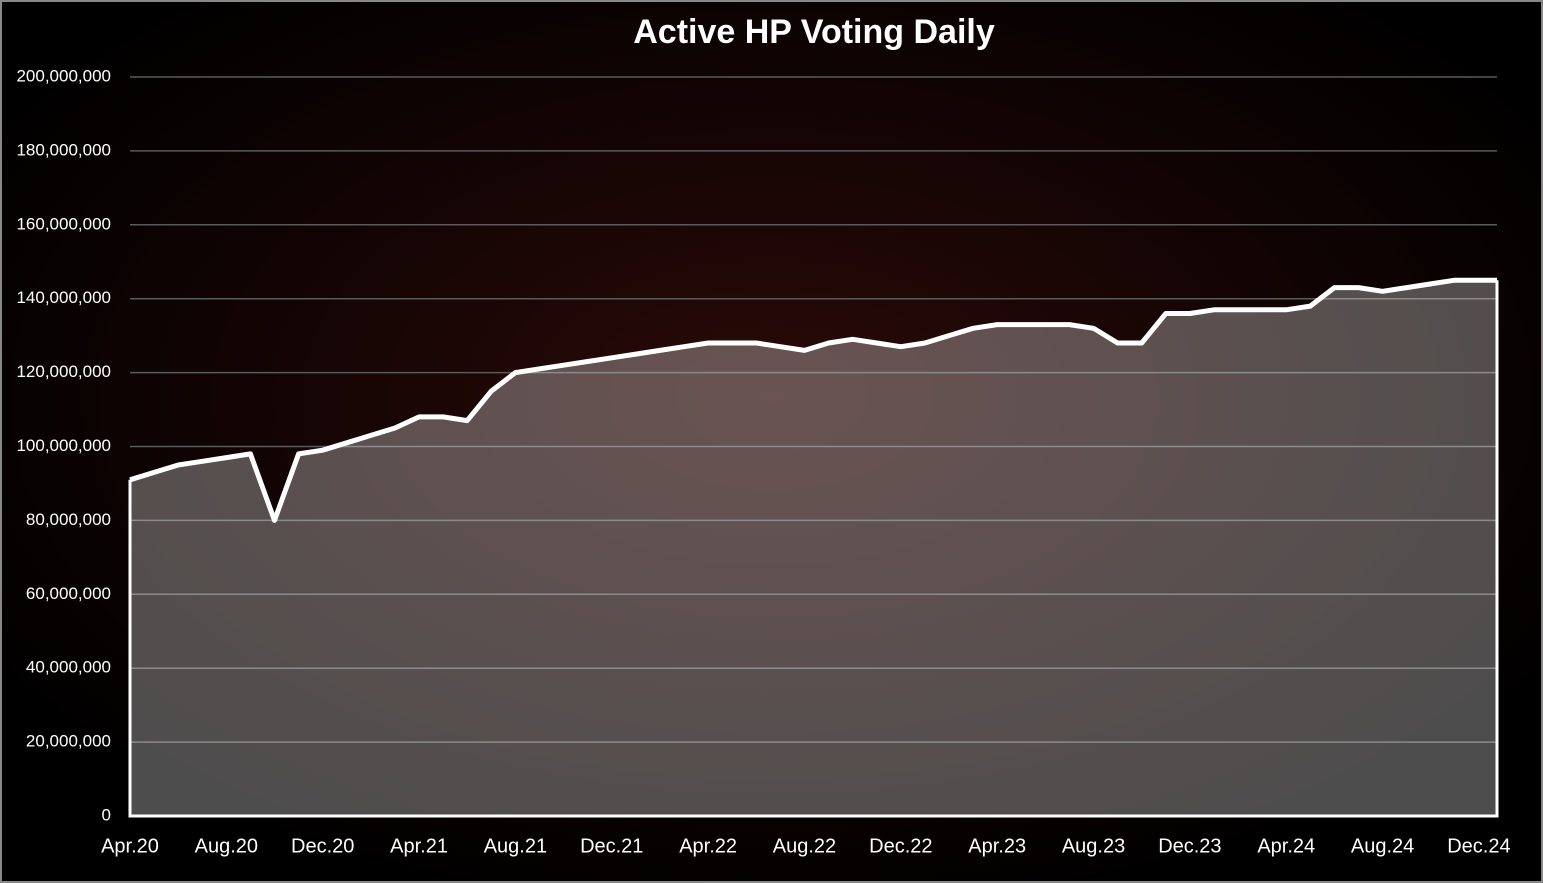 This screenshot has width=1543, height=883. What do you see at coordinates (63, 445) in the screenshot?
I see `y-tick-label: 100,000,000` at bounding box center [63, 445].